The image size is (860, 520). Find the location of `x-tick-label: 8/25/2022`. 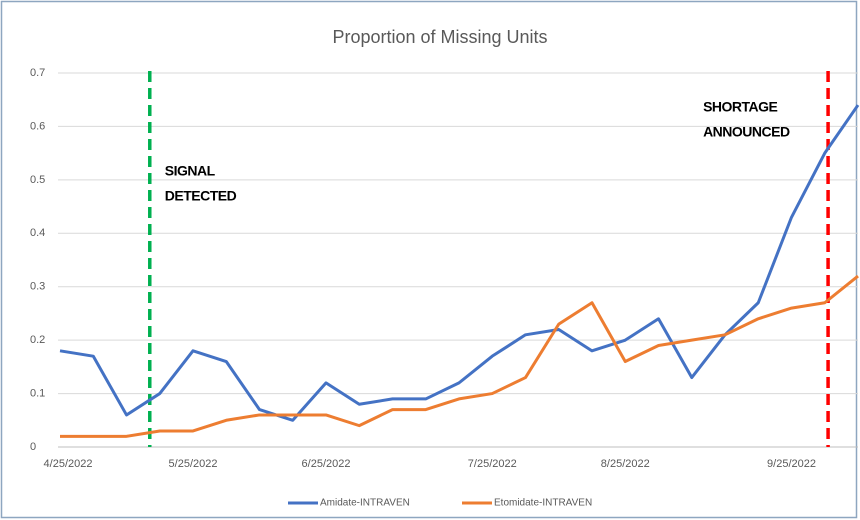

x-tick-label: 8/25/2022 is located at coordinates (625, 464).